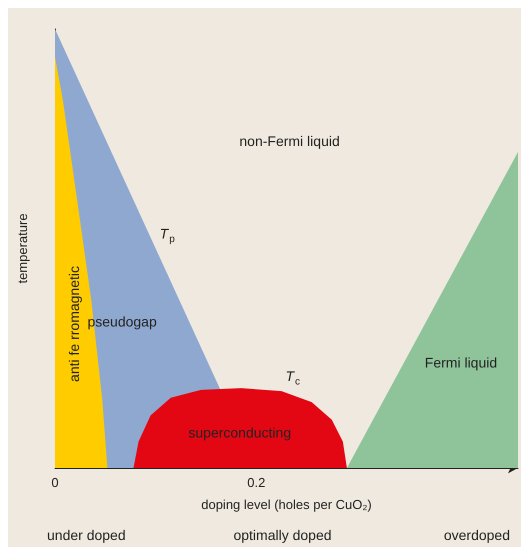 The width and height of the screenshot is (529, 555). Describe the element at coordinates (74, 324) in the screenshot. I see `series-label: anti fe rromagnetic` at that location.